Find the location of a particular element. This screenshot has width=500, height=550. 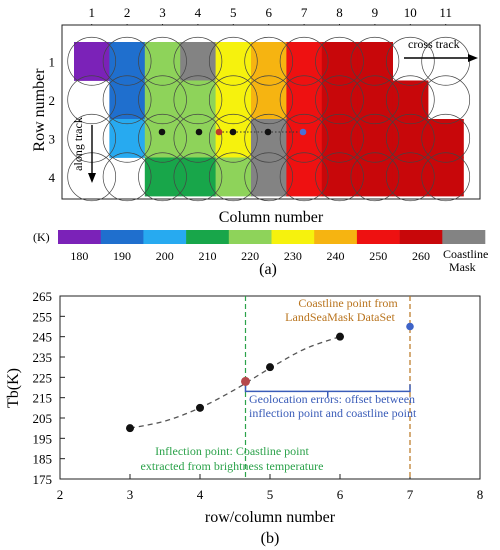

column-number: 6 is located at coordinates (268, 12).